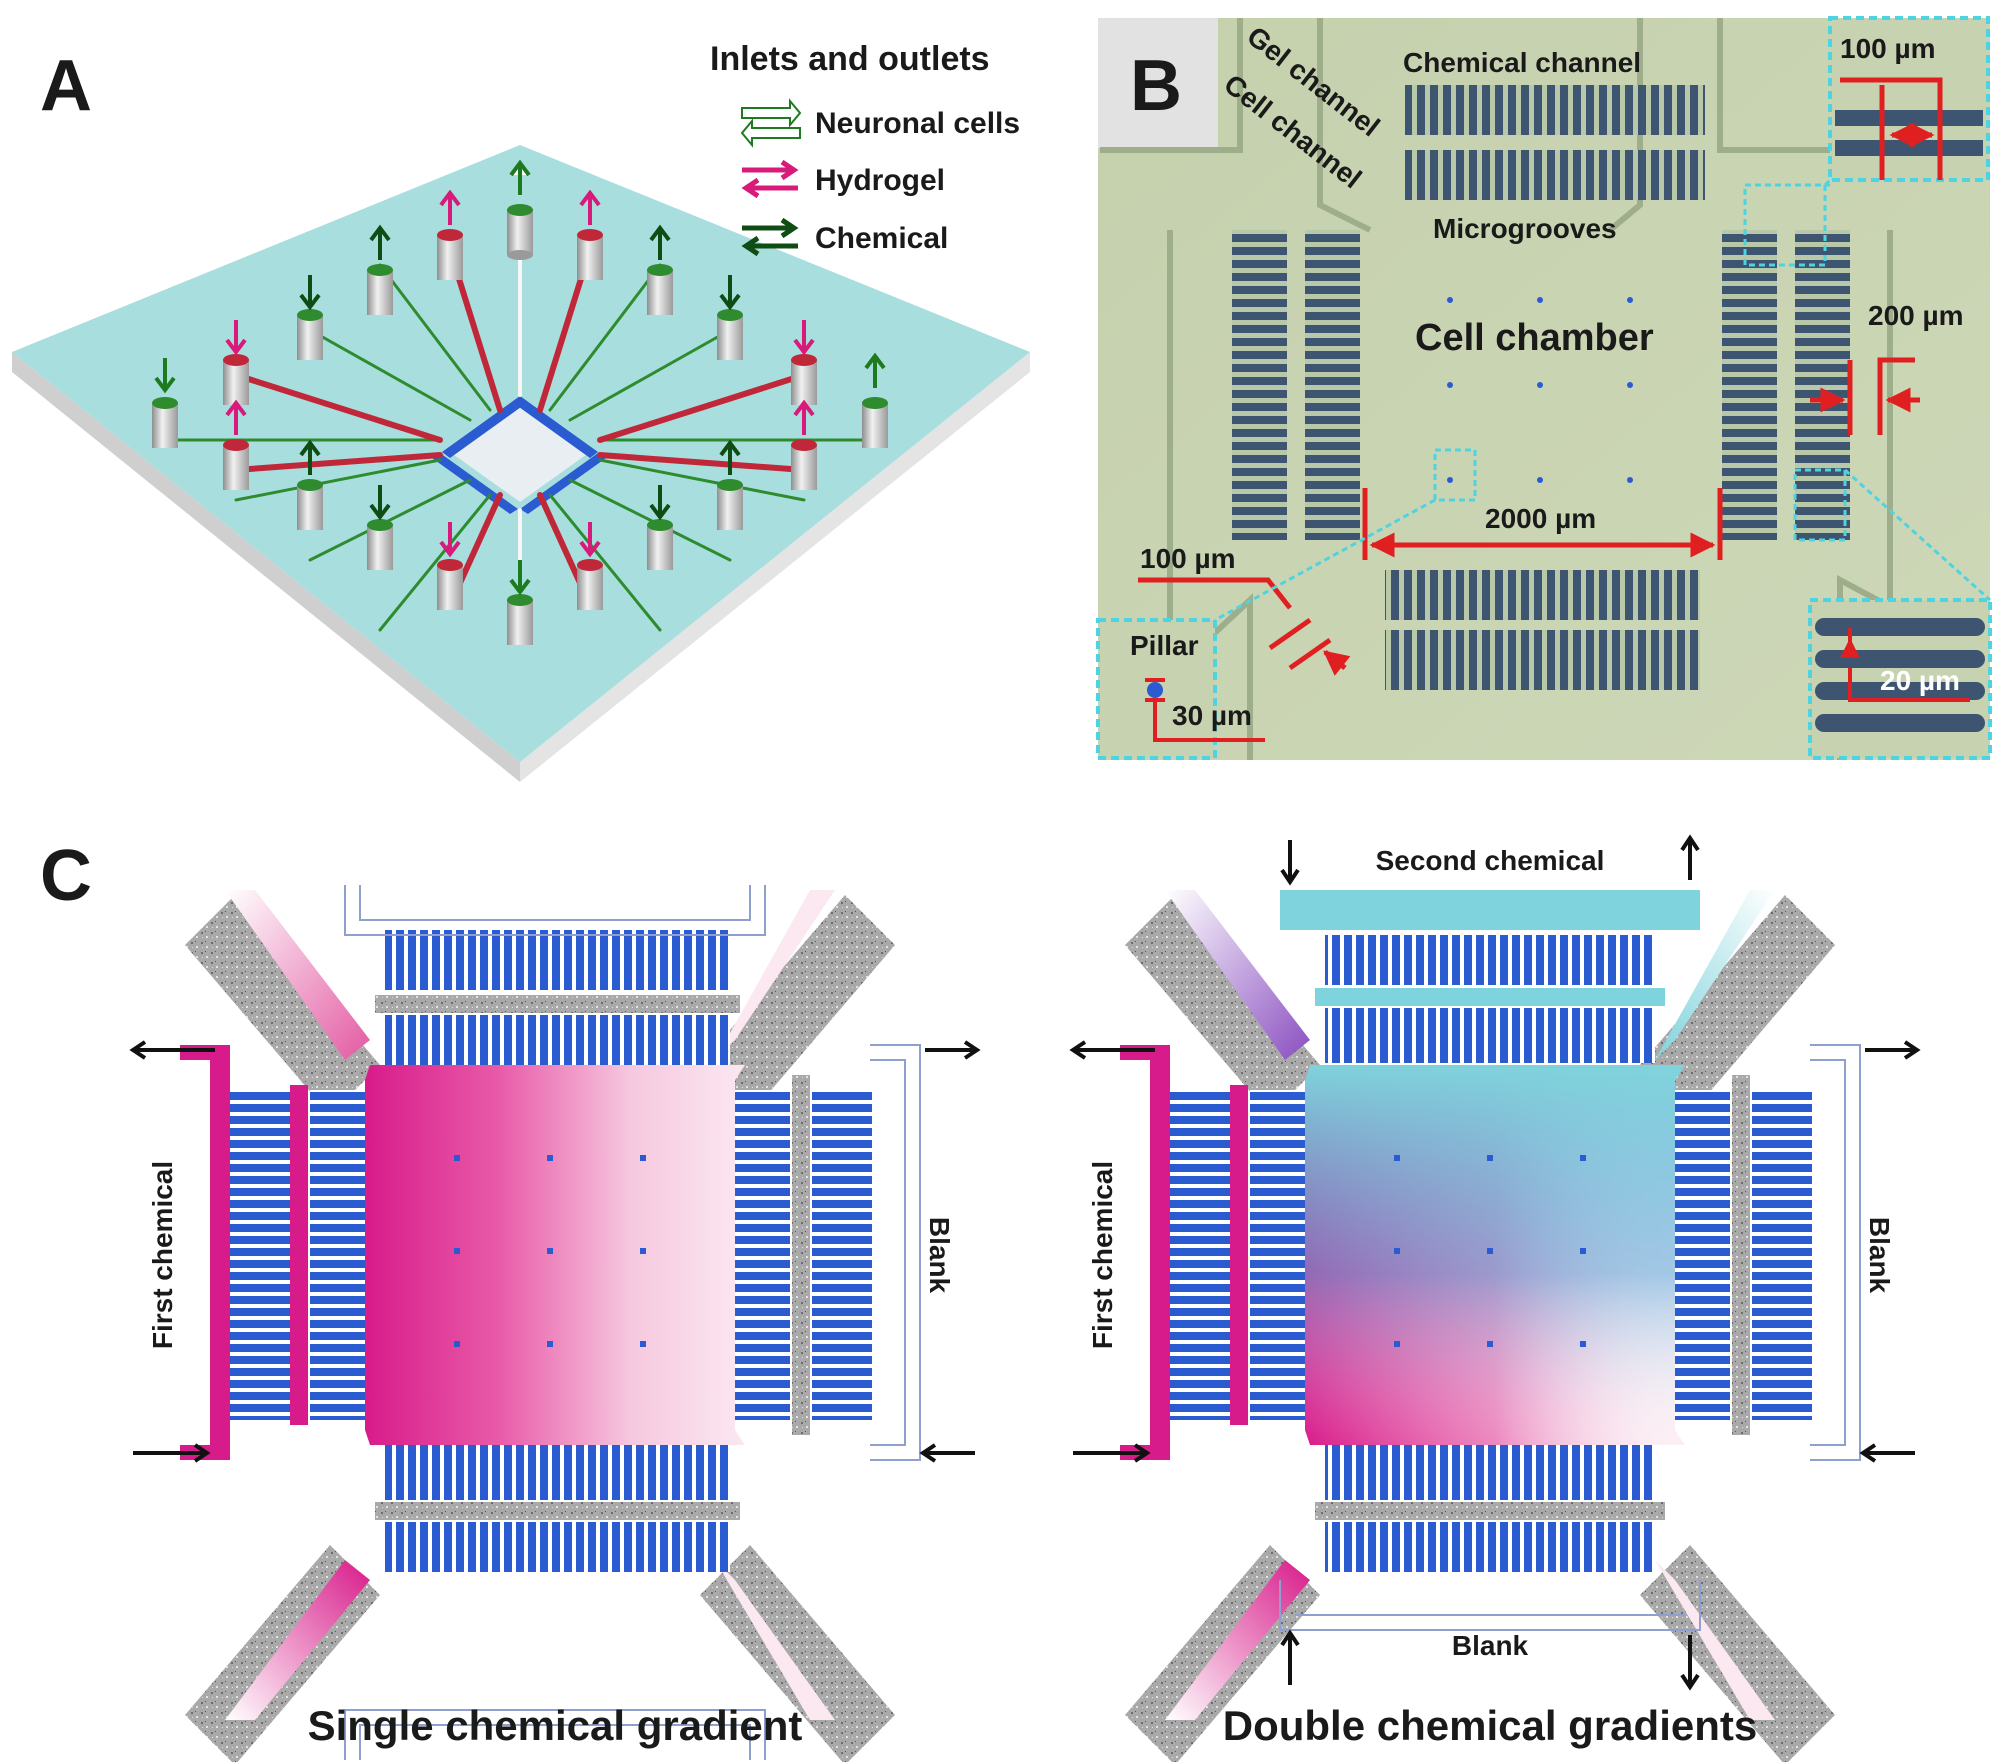 Image resolution: width=2000 pixels, height=1762 pixels. What do you see at coordinates (1490, 1725) in the screenshot?
I see `double-gradient-caption: Double chemical gradients` at bounding box center [1490, 1725].